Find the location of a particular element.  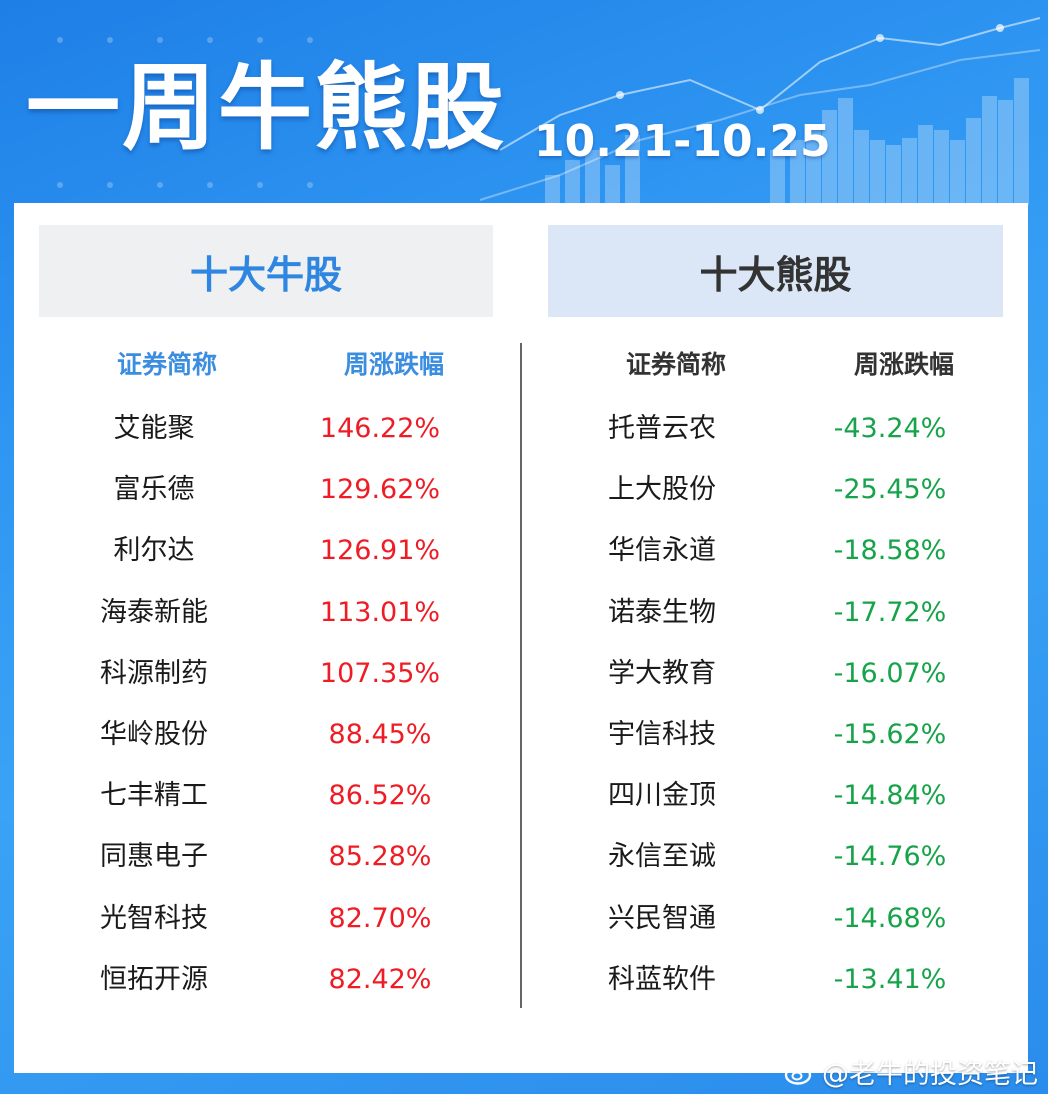

table-row: 科源制药 107.35% is located at coordinates (521, 674).